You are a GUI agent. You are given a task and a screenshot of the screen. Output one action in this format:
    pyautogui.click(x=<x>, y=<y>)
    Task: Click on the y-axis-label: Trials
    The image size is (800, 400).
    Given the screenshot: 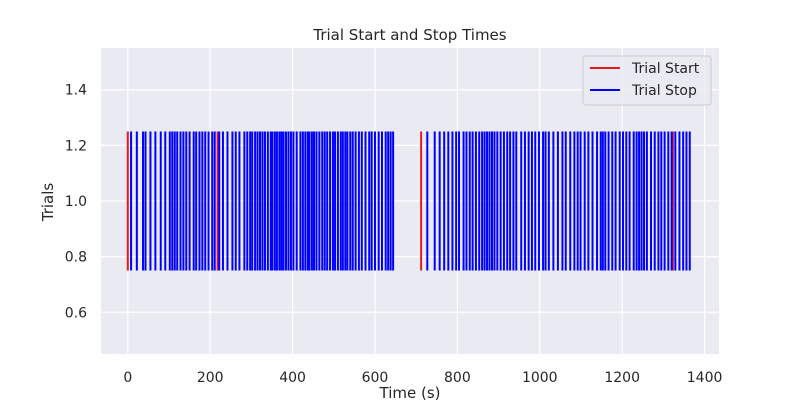 What is the action you would take?
    pyautogui.click(x=48, y=203)
    